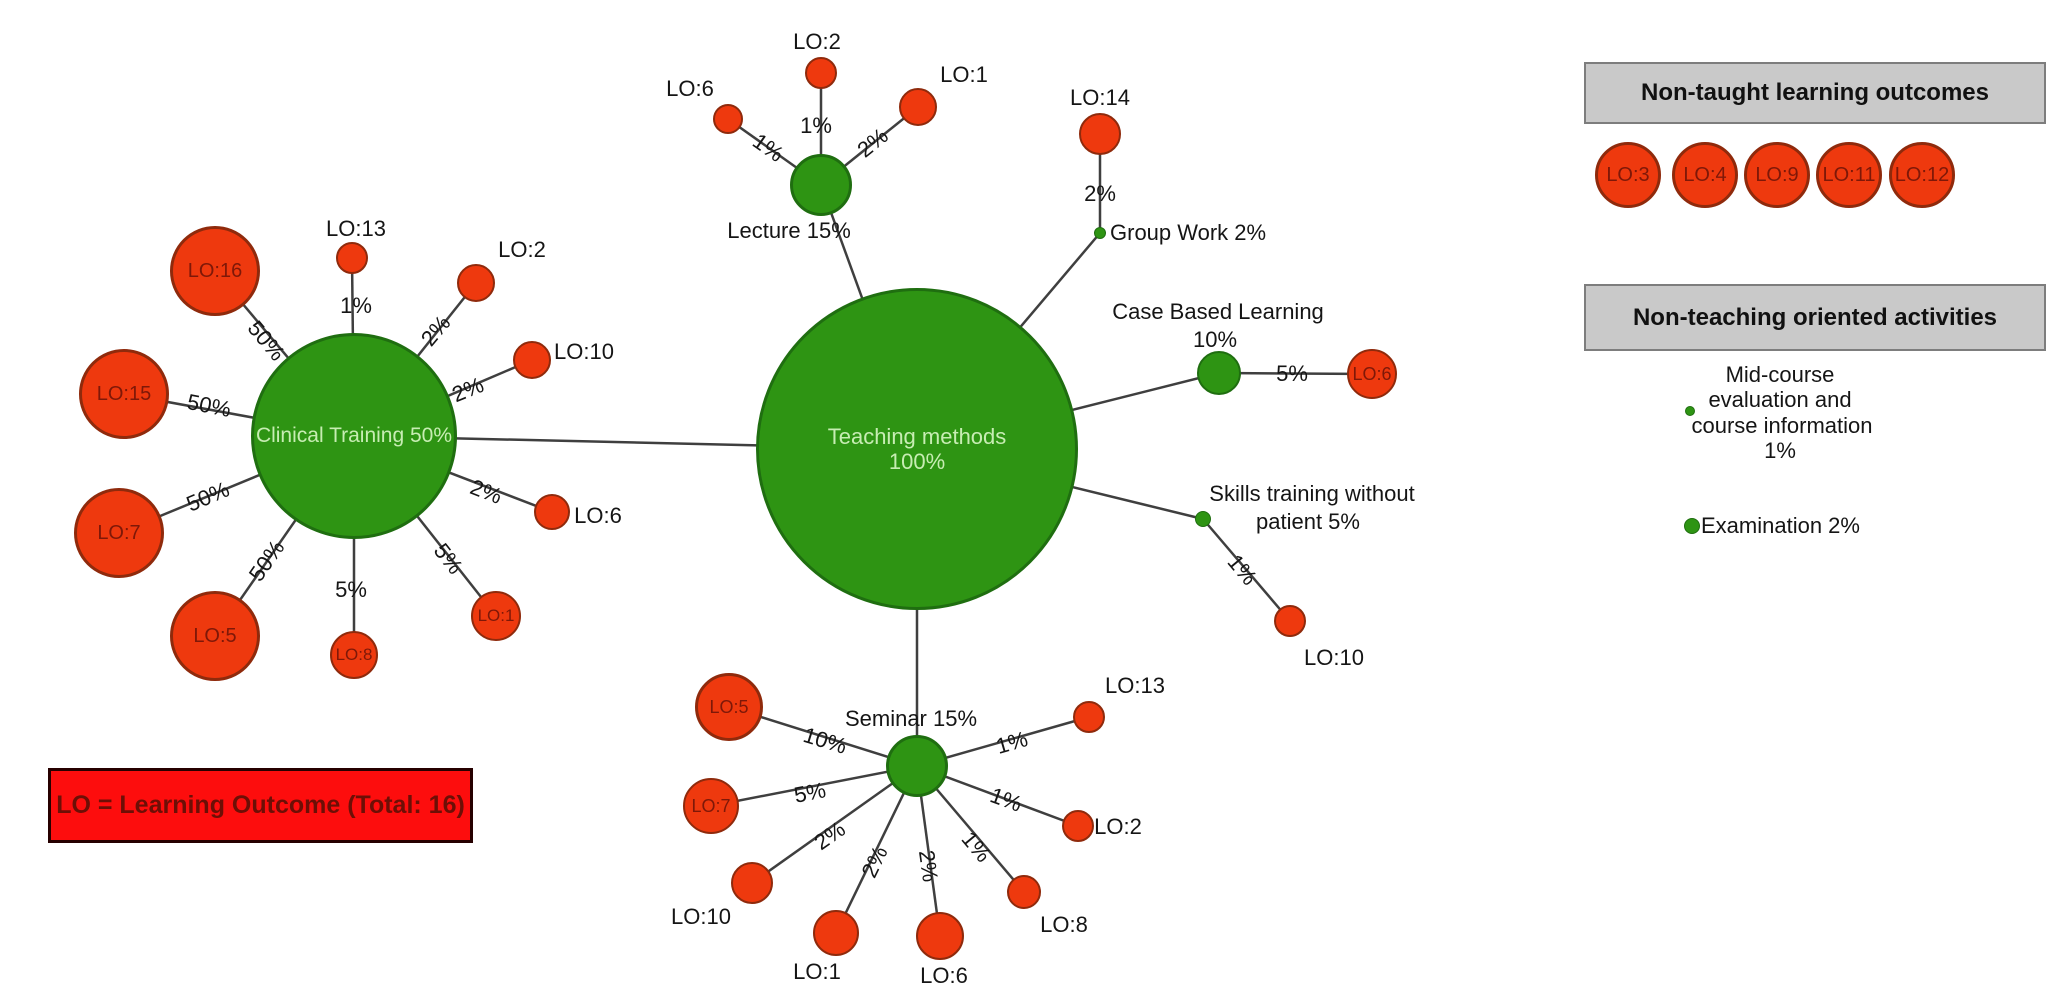  I want to click on text-label: Mid-course, so click(1780, 374).